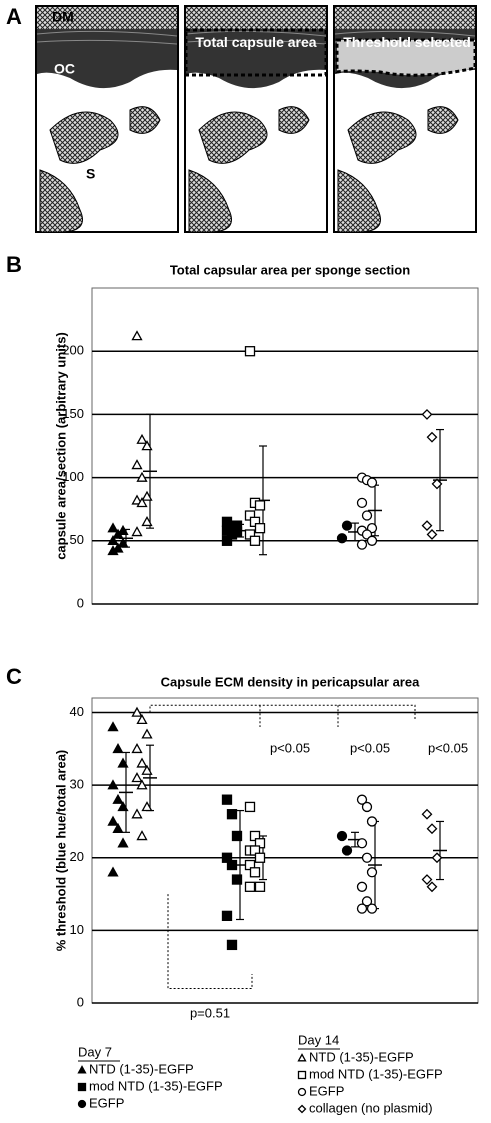 This screenshot has width=491, height=1123. Describe the element at coordinates (64, 69) in the screenshot. I see `label-oc: OC` at that location.